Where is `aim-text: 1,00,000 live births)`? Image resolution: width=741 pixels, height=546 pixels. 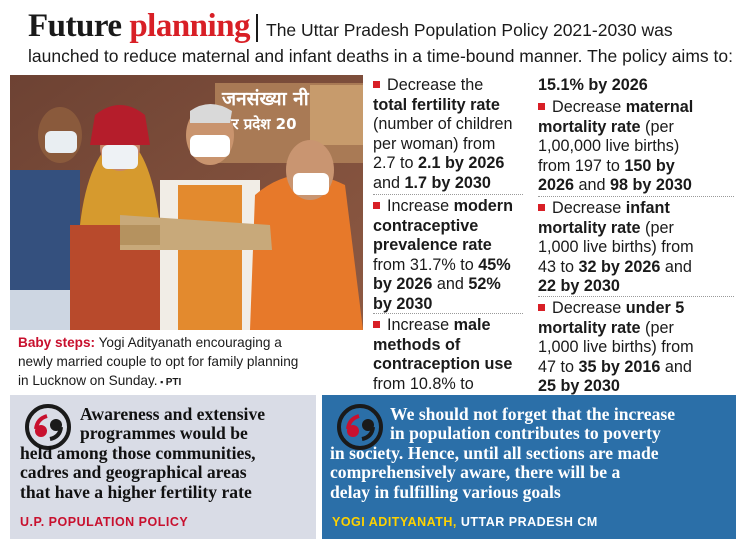
aim-text: 1,00,000 live births) is located at coordinates (609, 146).